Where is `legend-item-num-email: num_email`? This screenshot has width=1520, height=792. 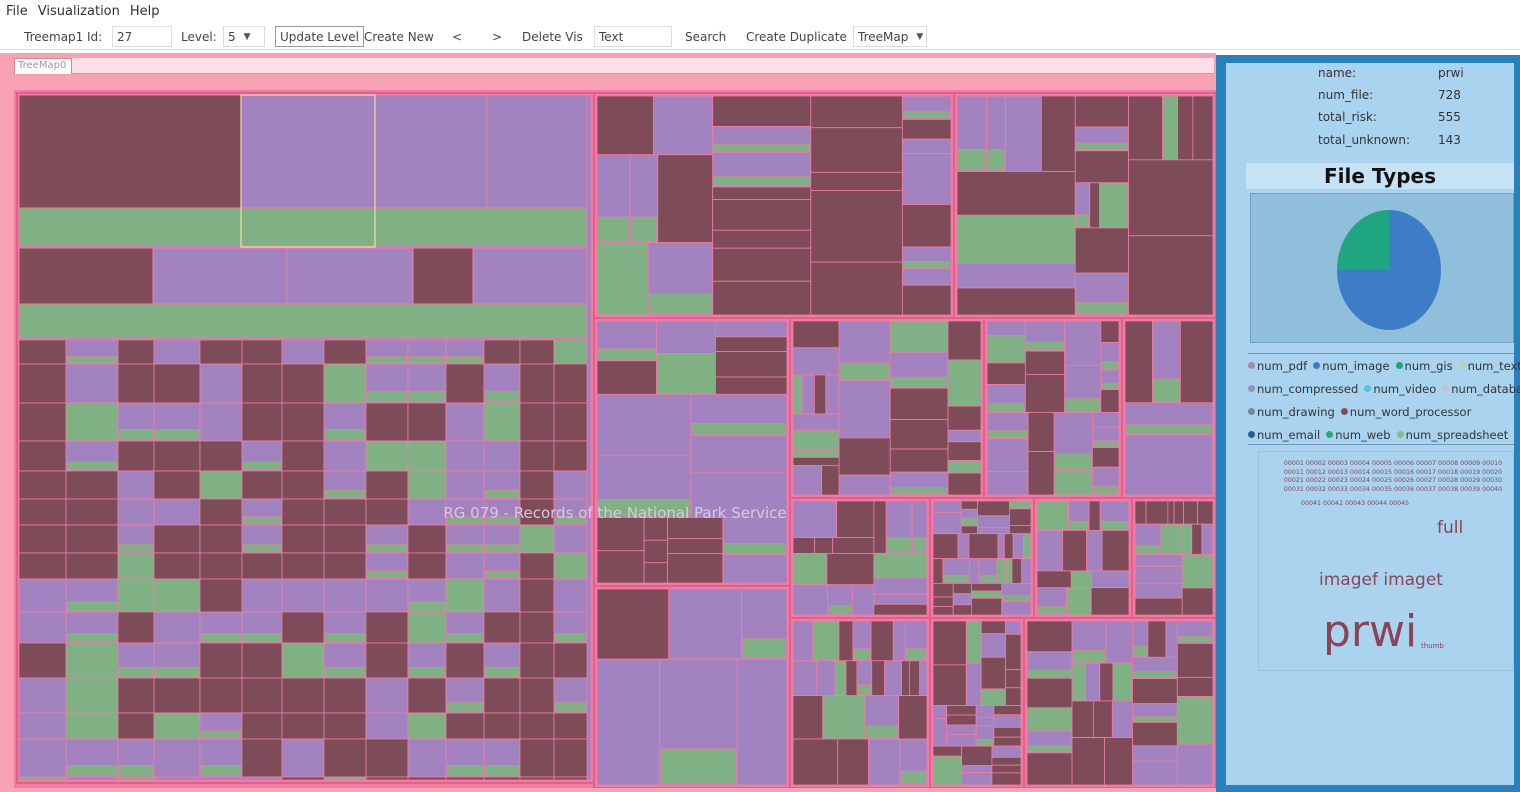 legend-item-num-email: num_email is located at coordinates (1284, 435).